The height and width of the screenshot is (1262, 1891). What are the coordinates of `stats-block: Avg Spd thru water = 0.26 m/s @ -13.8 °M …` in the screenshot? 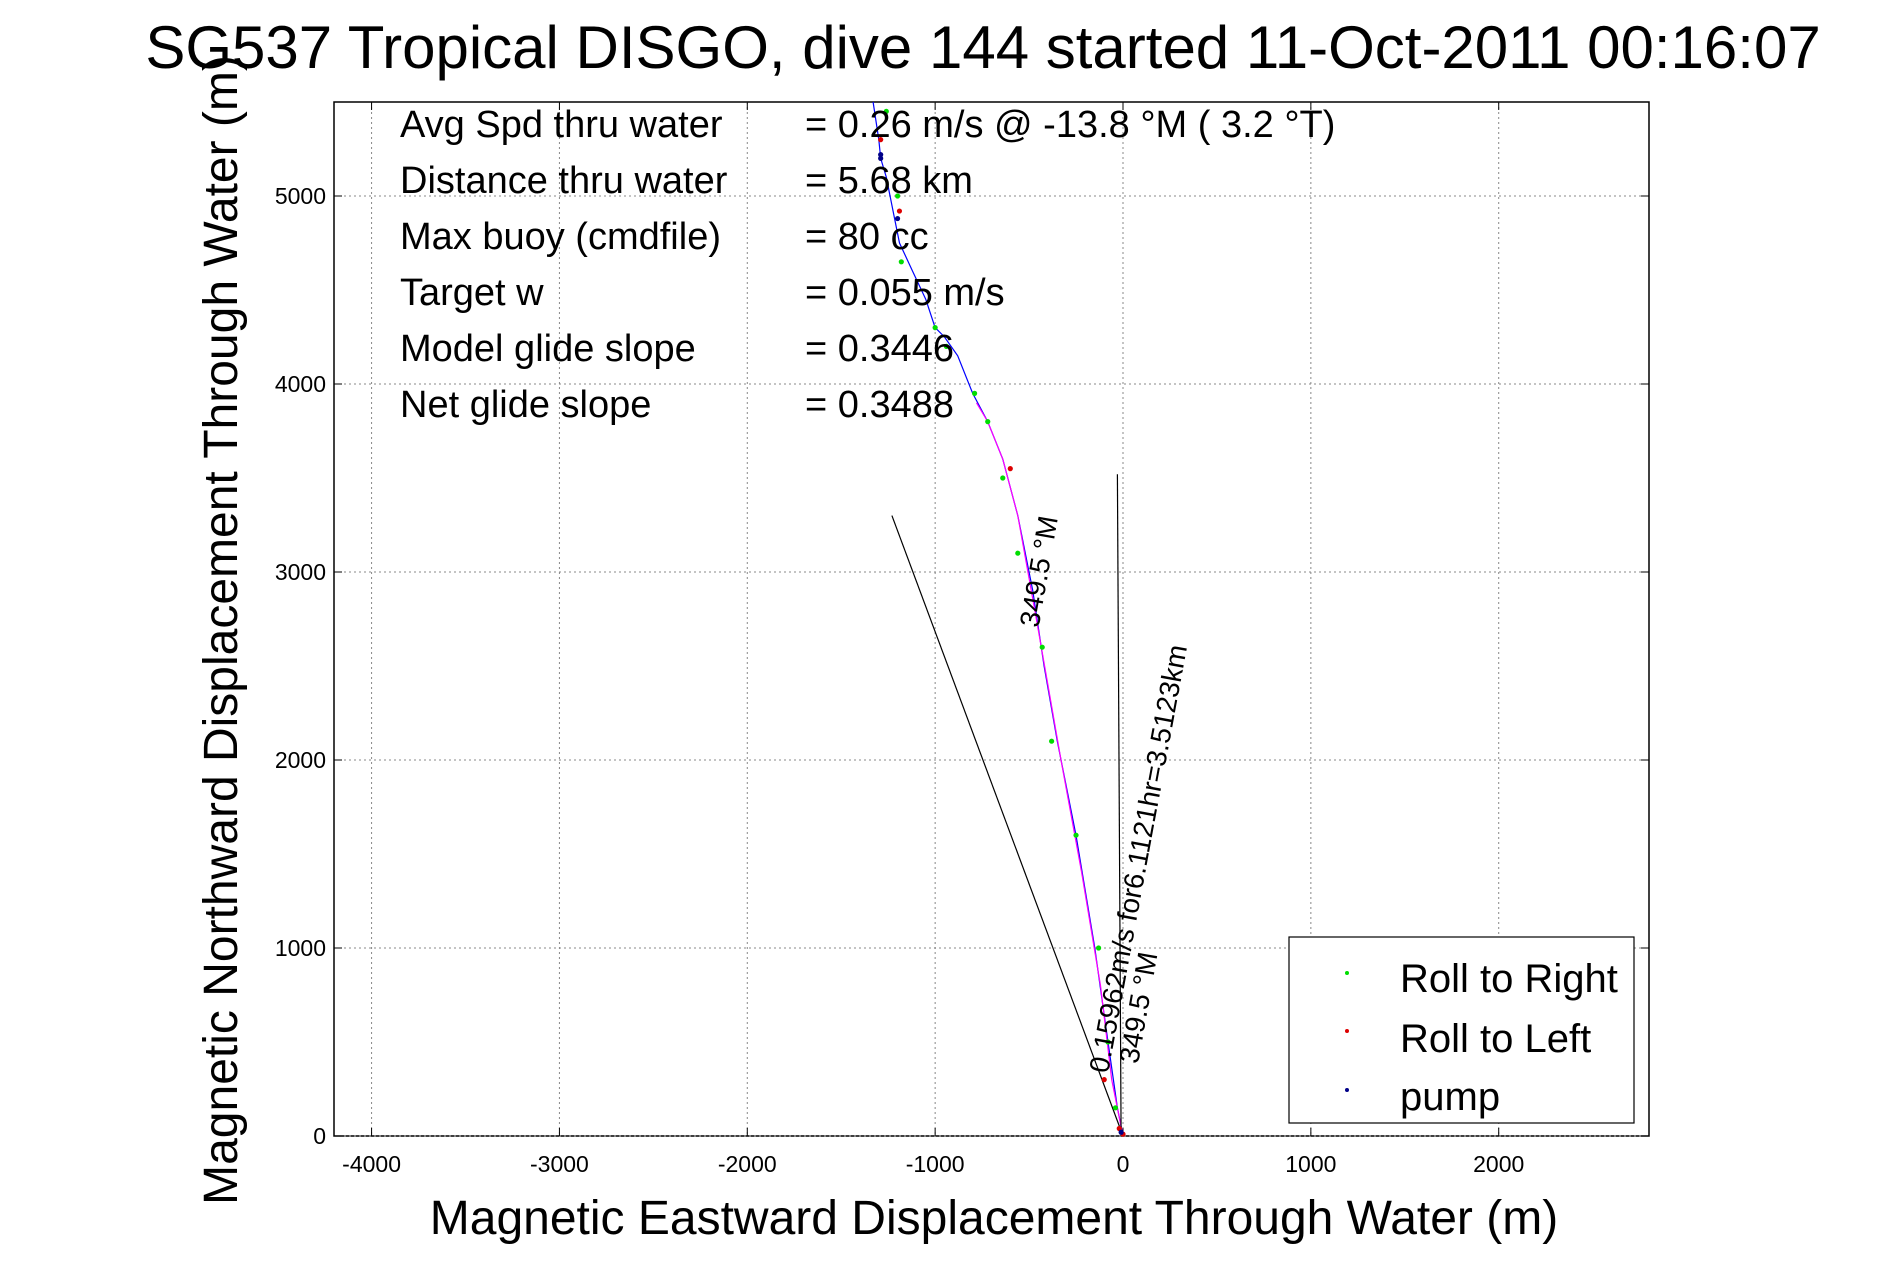 It's located at (867, 265).